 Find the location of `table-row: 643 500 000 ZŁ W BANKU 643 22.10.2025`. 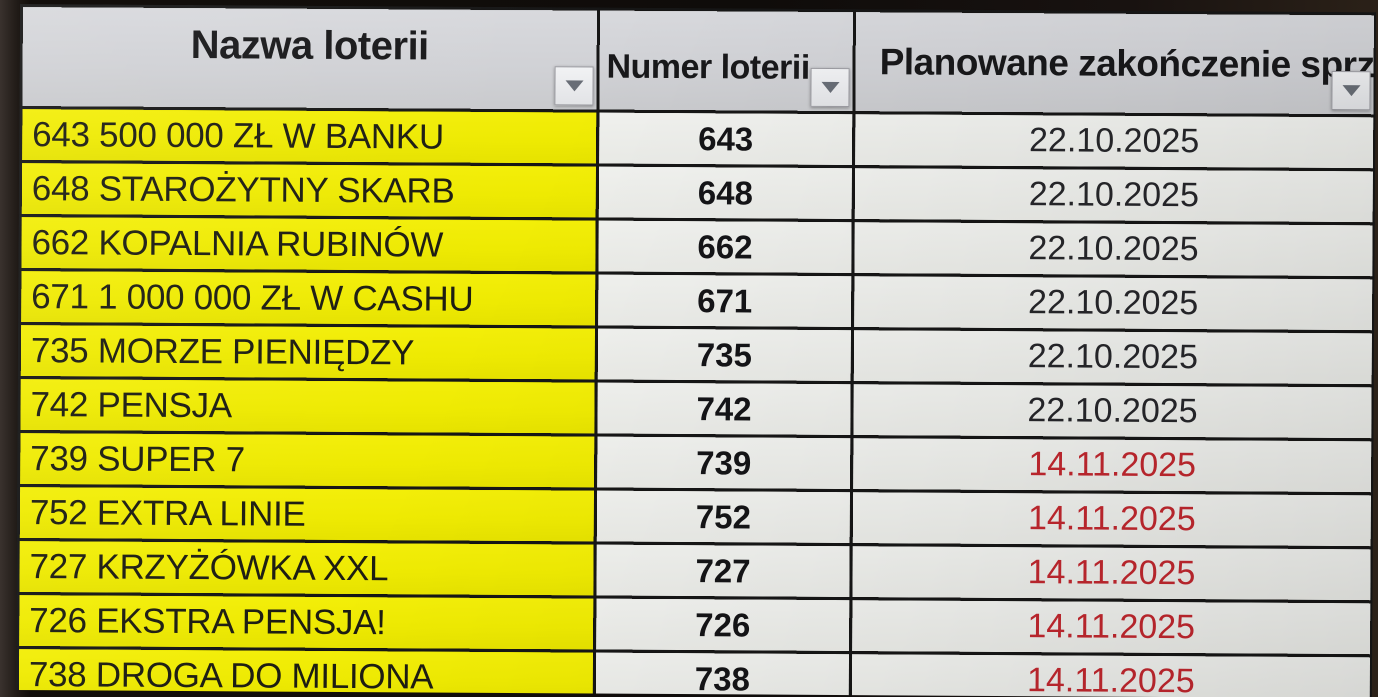

table-row: 643 500 000 ZŁ W BANKU 643 22.10.2025 is located at coordinates (697, 138).